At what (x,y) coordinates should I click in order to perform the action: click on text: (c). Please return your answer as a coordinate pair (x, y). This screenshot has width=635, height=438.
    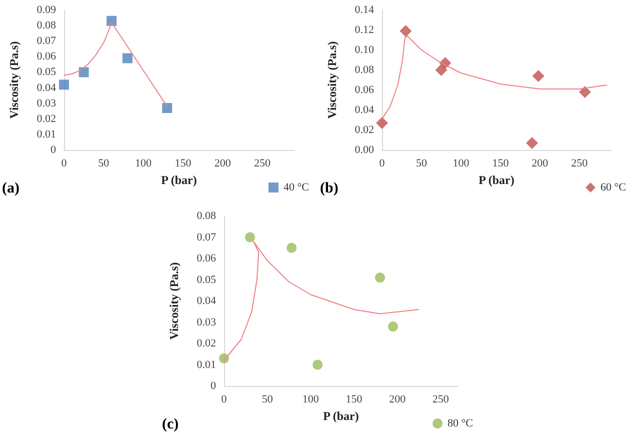
    Looking at the image, I should click on (170, 424).